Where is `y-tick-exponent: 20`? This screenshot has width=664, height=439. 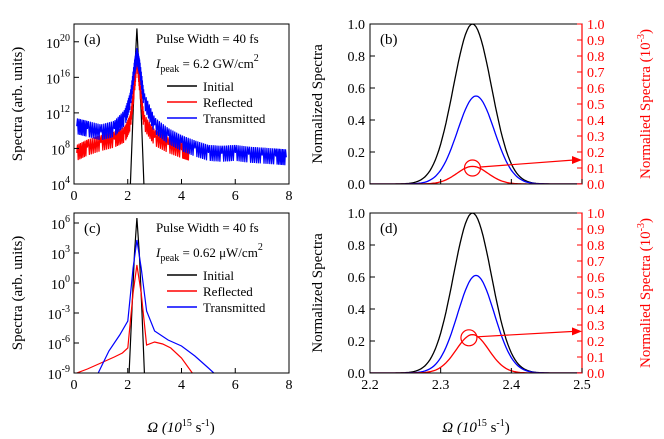 y-tick-exponent: 20 is located at coordinates (65, 38).